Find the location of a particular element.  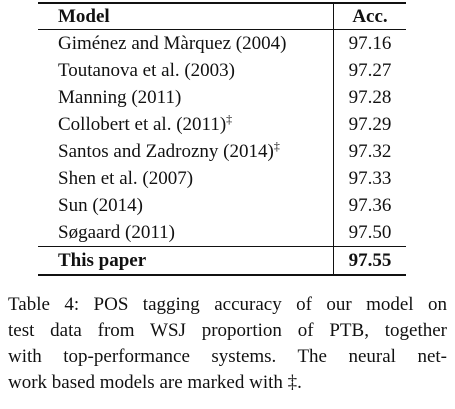

model-cell: Shen et al. (2007) is located at coordinates (186, 178).